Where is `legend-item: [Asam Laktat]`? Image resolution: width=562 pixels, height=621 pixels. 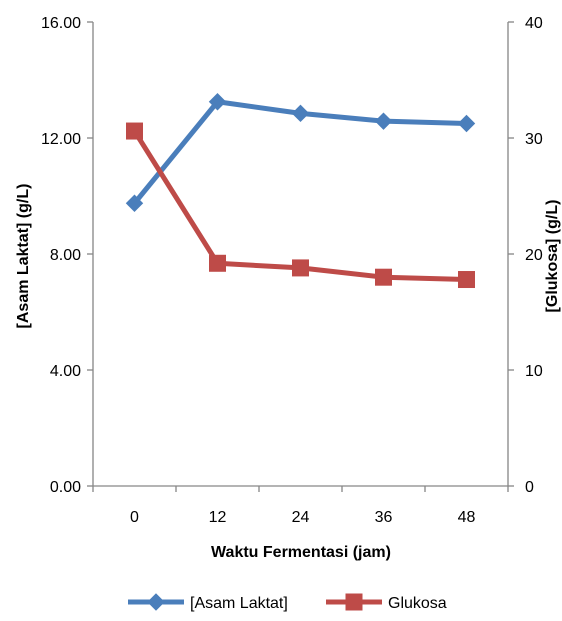 legend-item: [Asam Laktat] is located at coordinates (208, 602).